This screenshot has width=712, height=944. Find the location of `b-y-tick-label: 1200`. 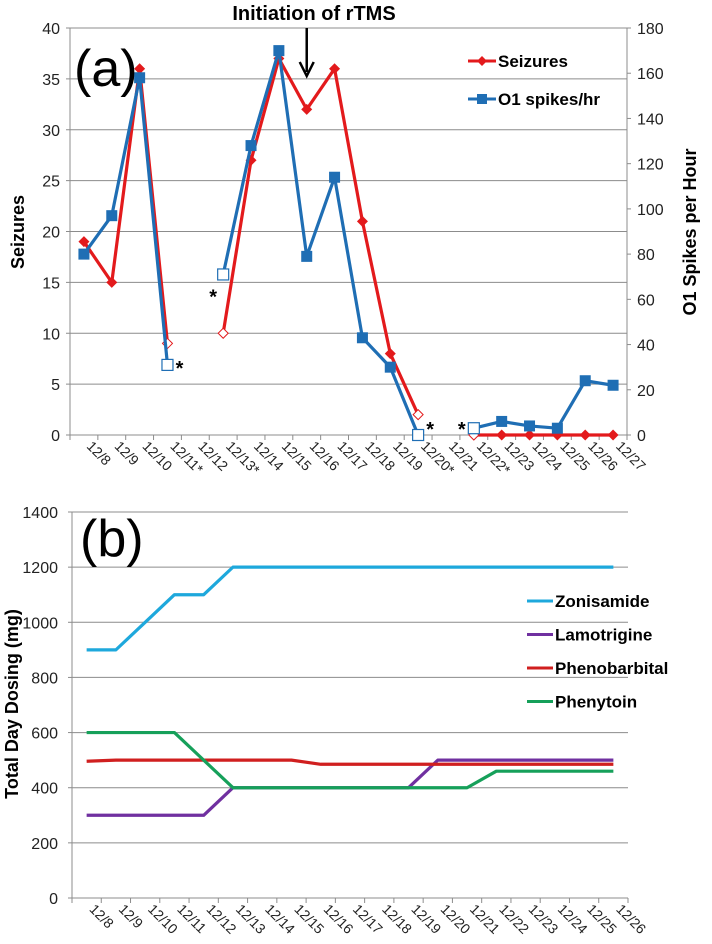

b-y-tick-label: 1200 is located at coordinates (40, 568).